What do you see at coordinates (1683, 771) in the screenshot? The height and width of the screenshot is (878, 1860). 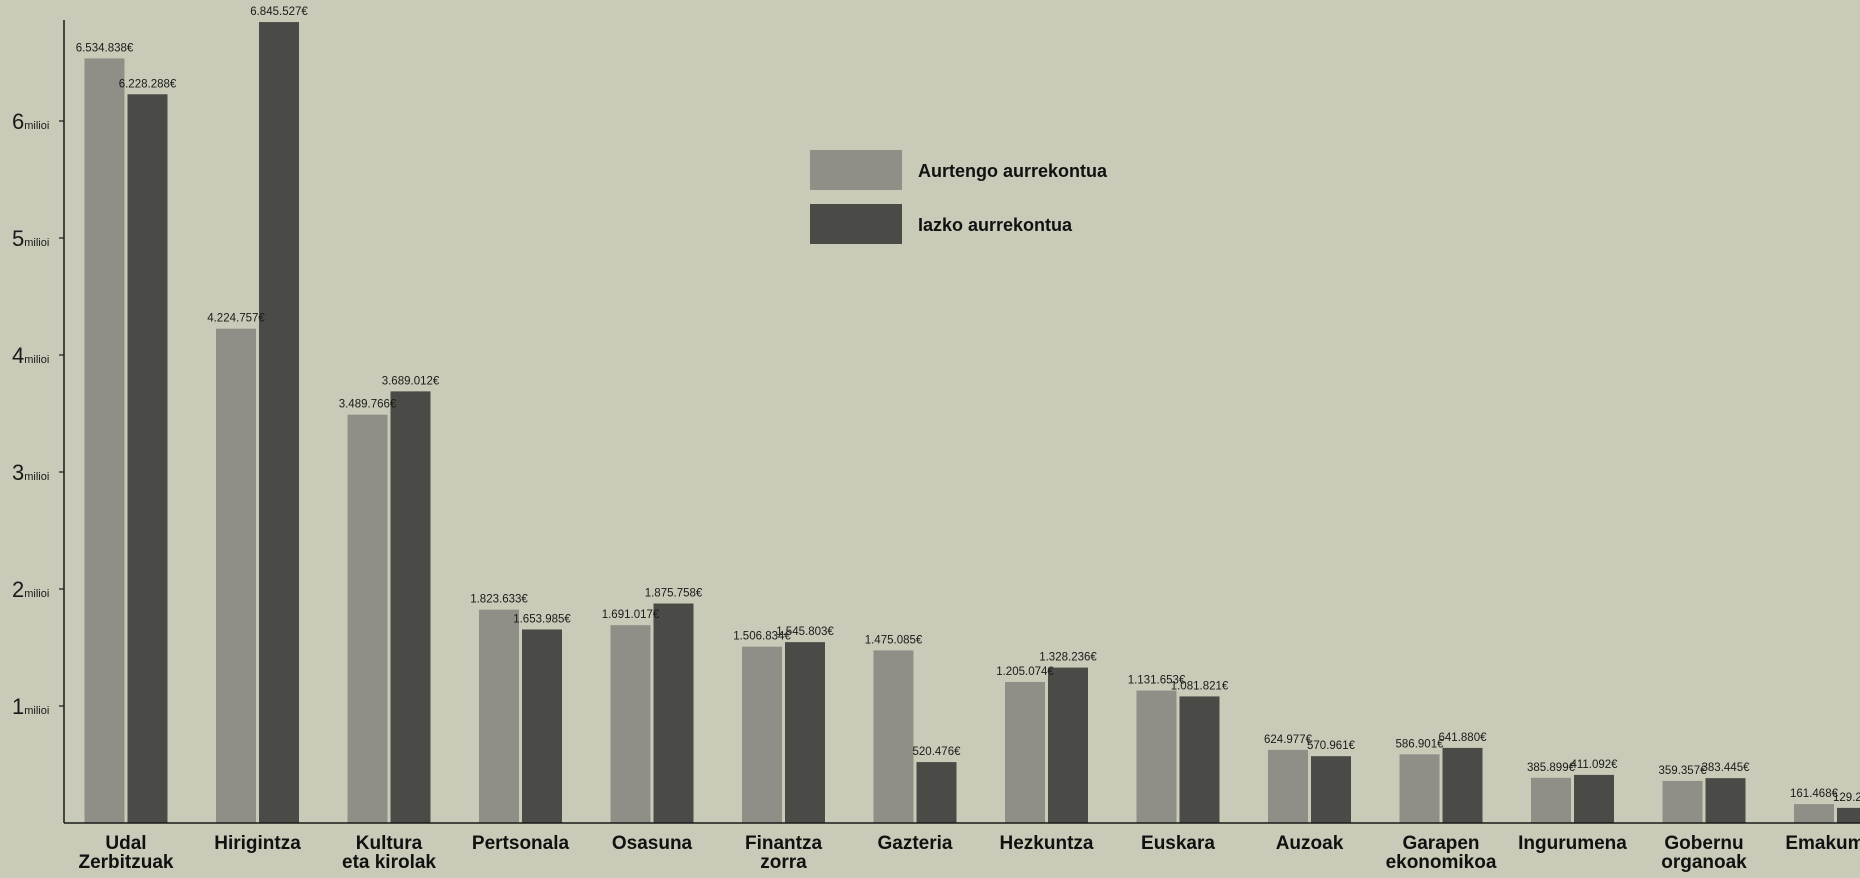 I see `data-label: 359.357€` at bounding box center [1683, 771].